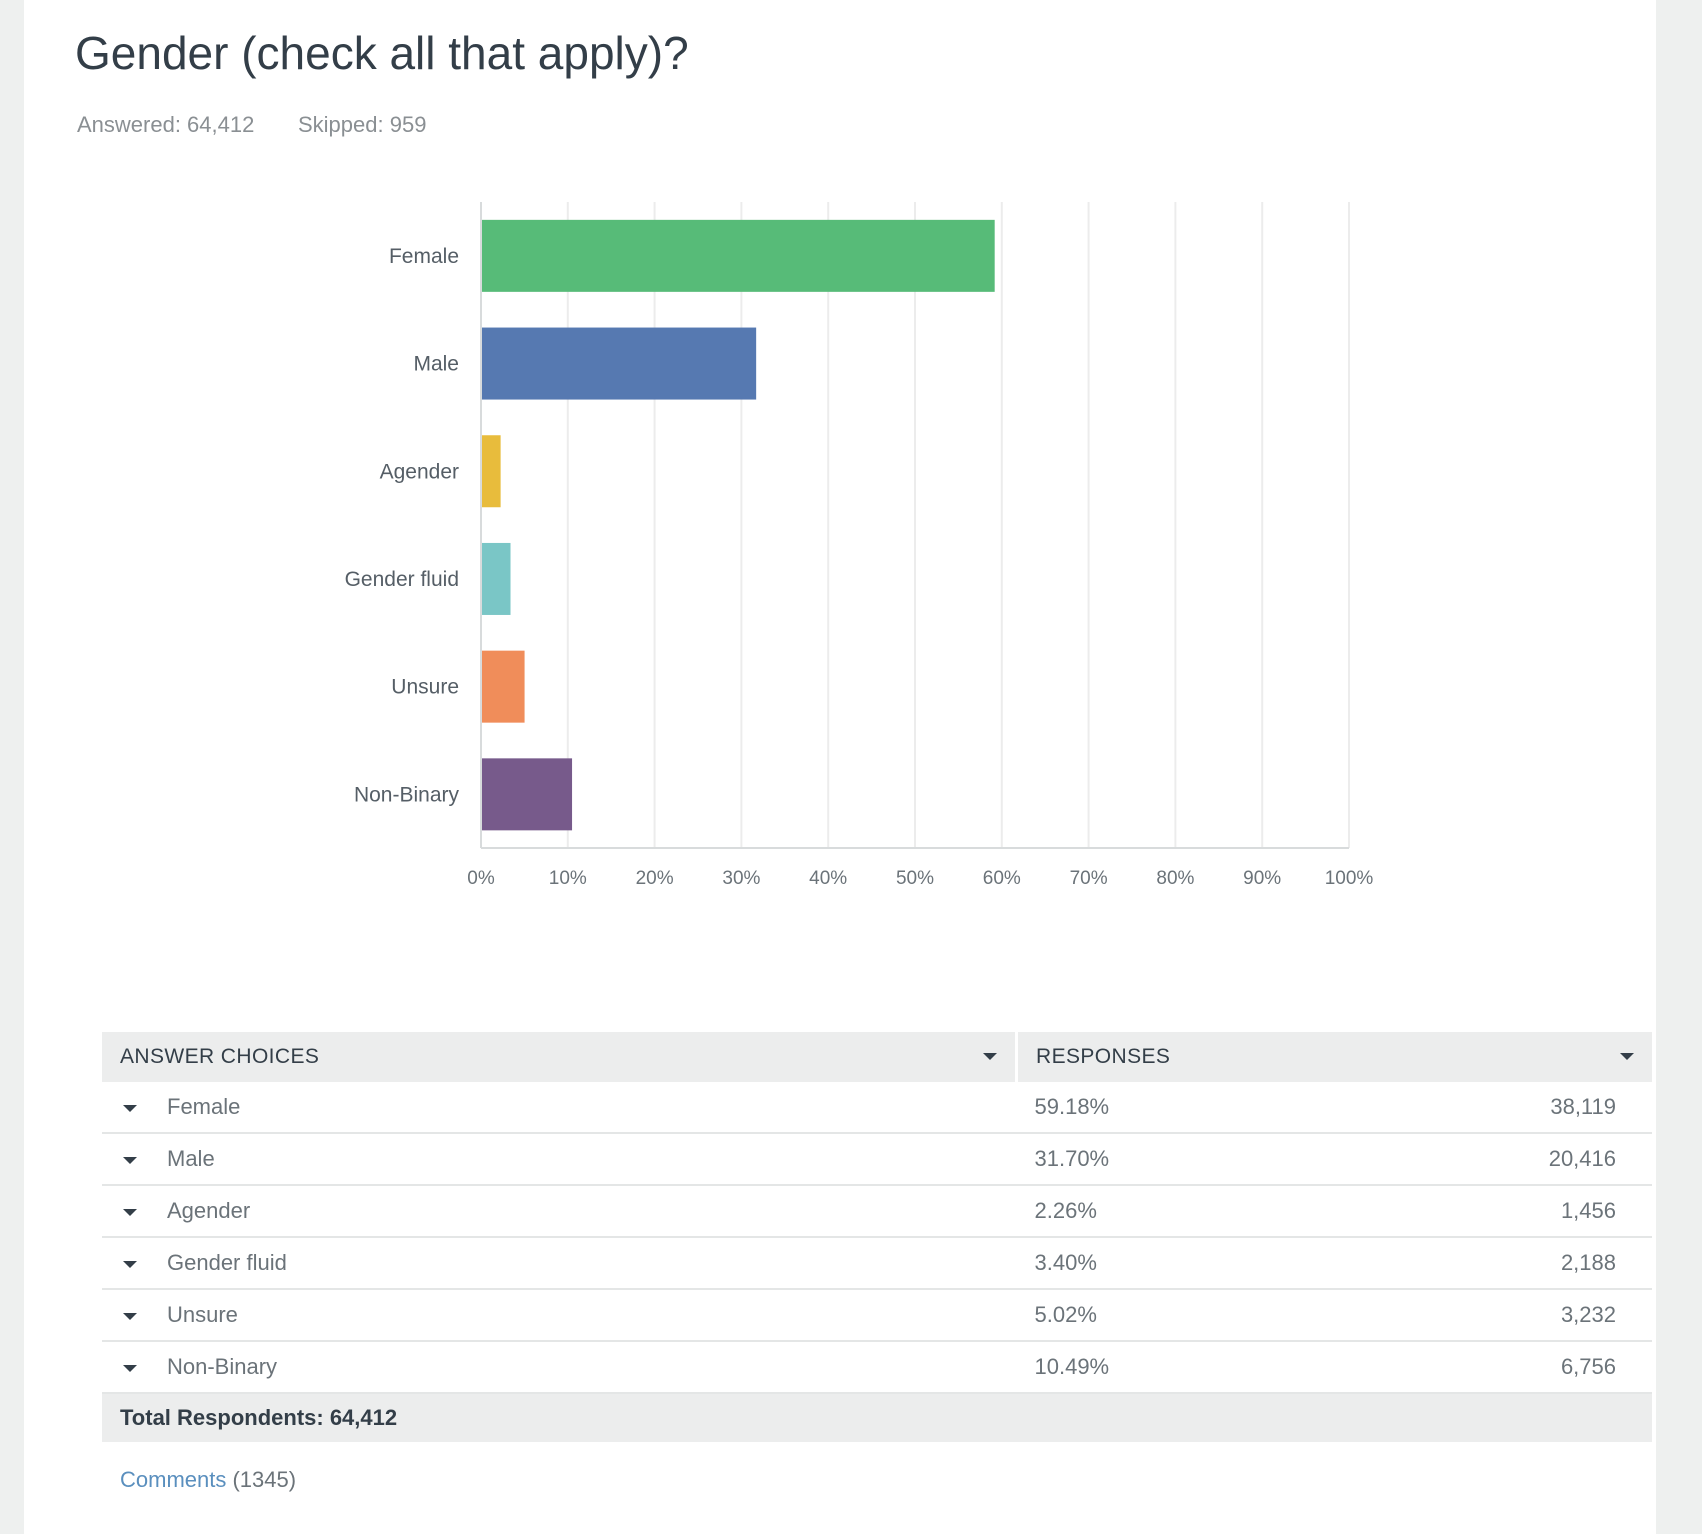 The image size is (1702, 1534). Describe the element at coordinates (425, 687) in the screenshot. I see `category-label: Unsure` at that location.